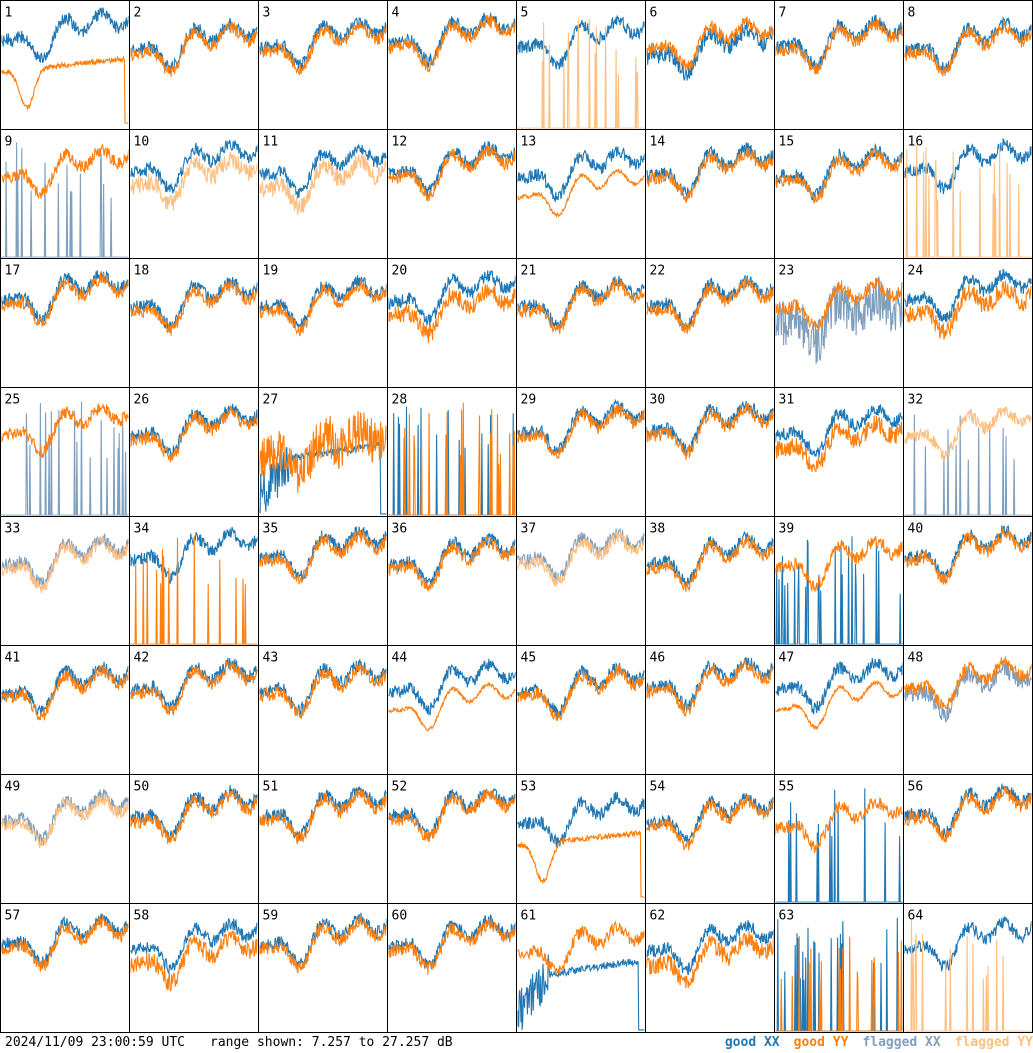  Describe the element at coordinates (710, 65) in the screenshot. I see `panel-6: 6` at that location.